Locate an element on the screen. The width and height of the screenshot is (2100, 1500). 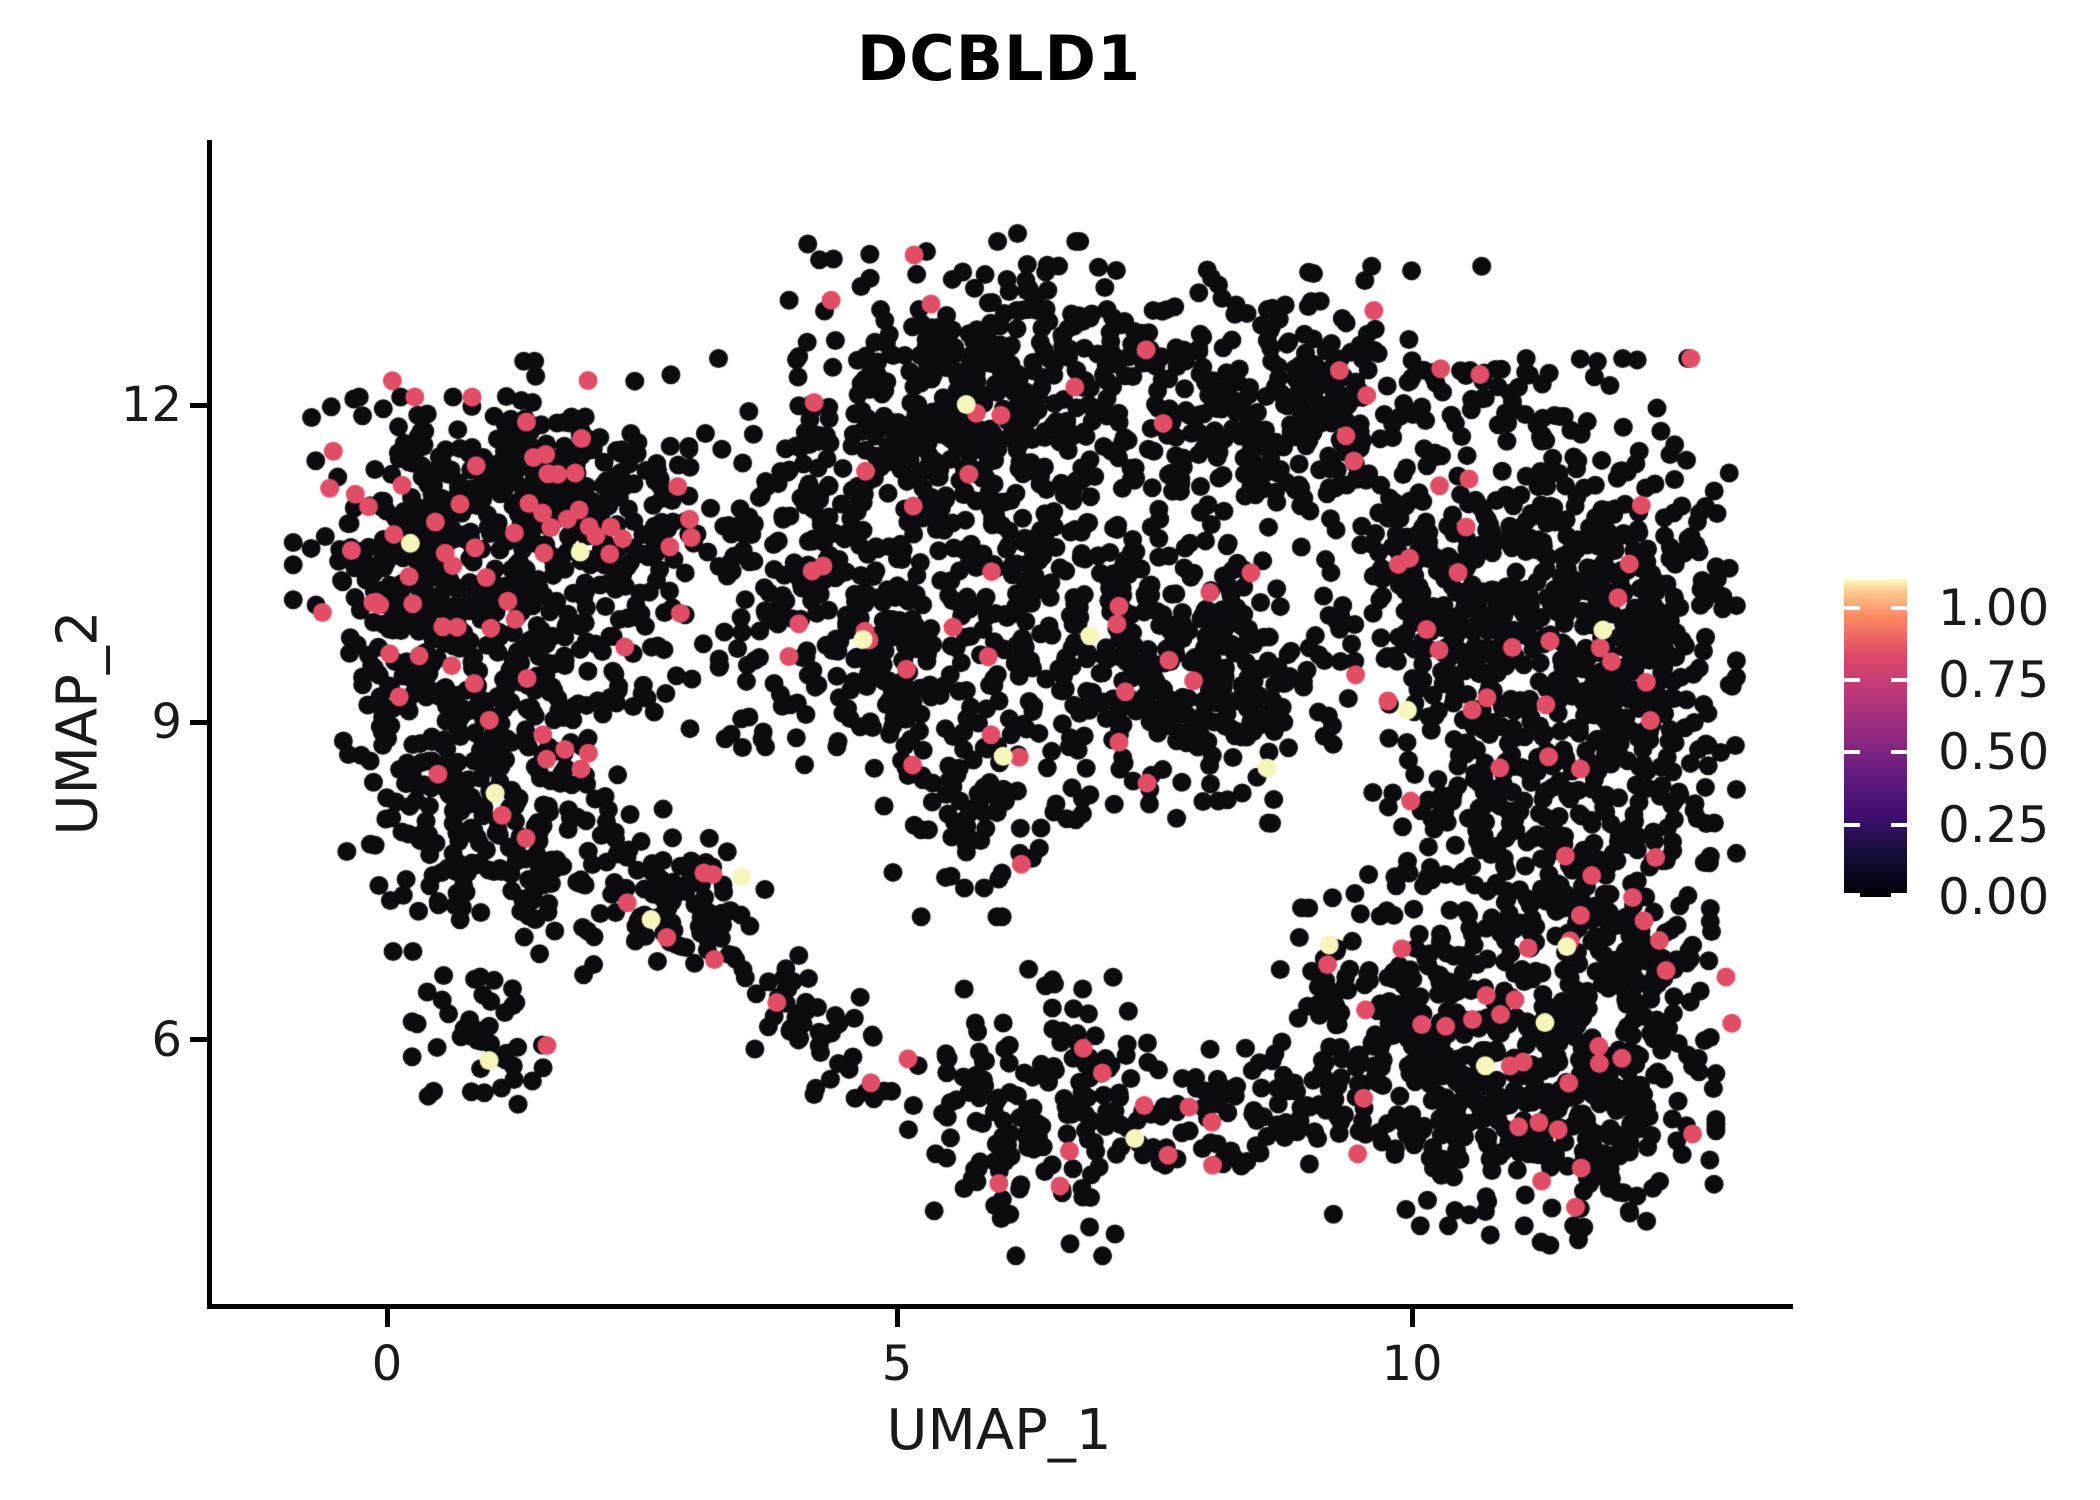
x-axis-title: UMAP_1 is located at coordinates (999, 1430).